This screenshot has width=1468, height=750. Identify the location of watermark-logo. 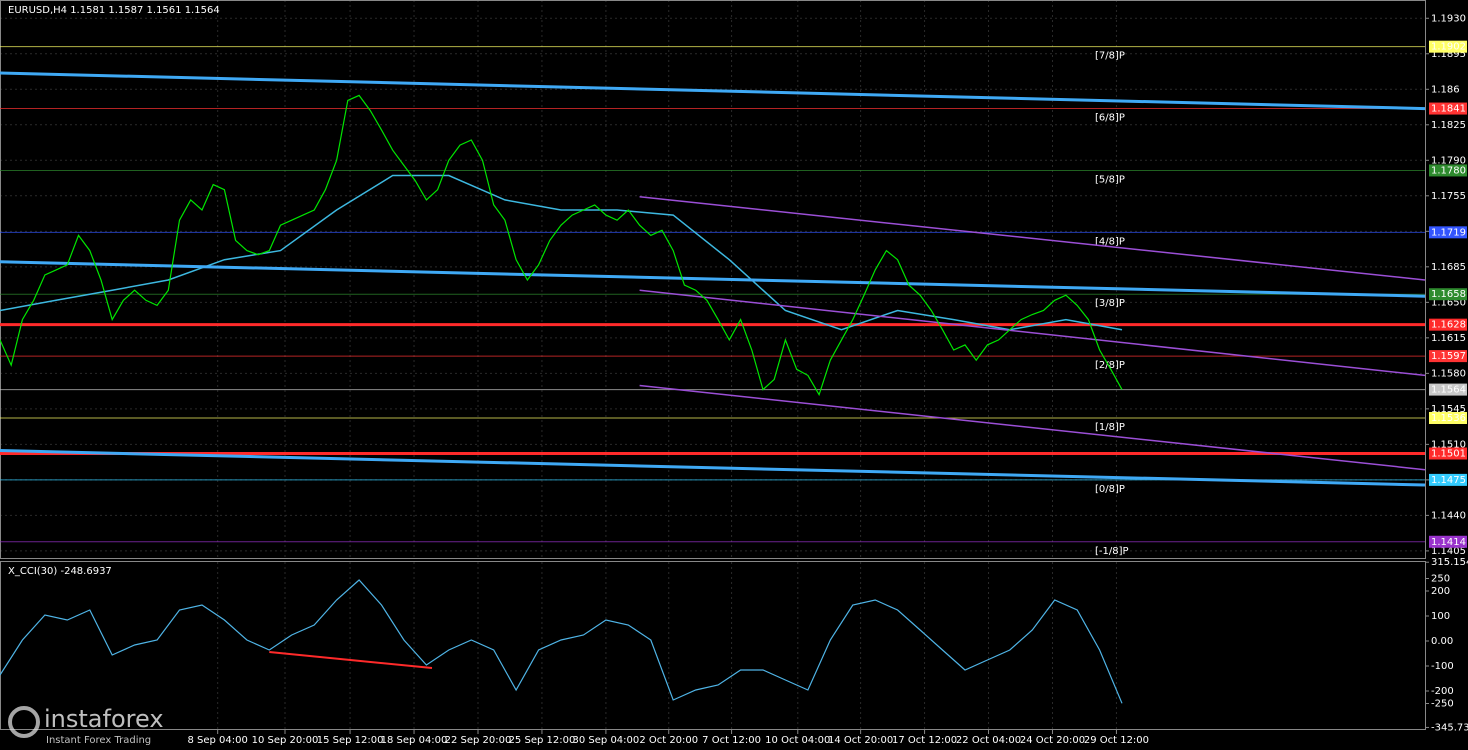
(24, 722).